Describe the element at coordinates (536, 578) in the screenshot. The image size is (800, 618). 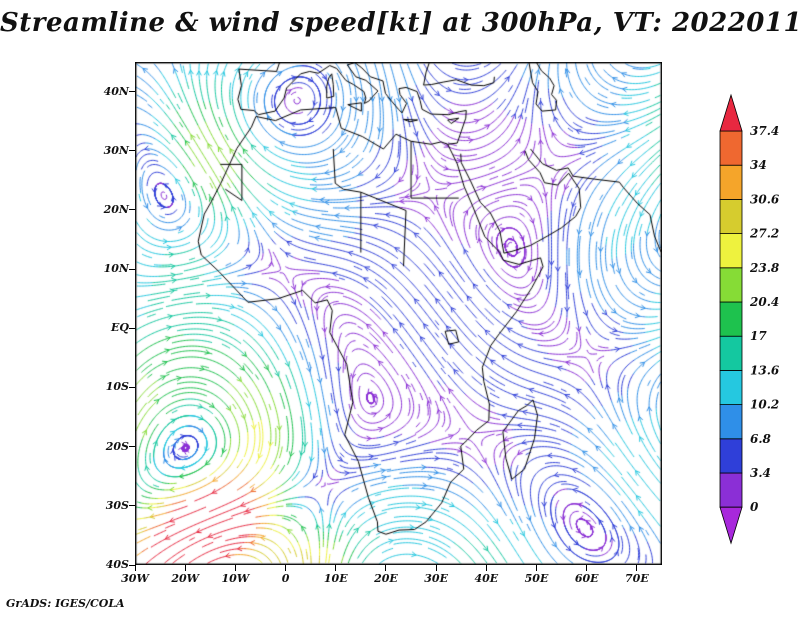
I see `lon-tick-label: 50E` at that location.